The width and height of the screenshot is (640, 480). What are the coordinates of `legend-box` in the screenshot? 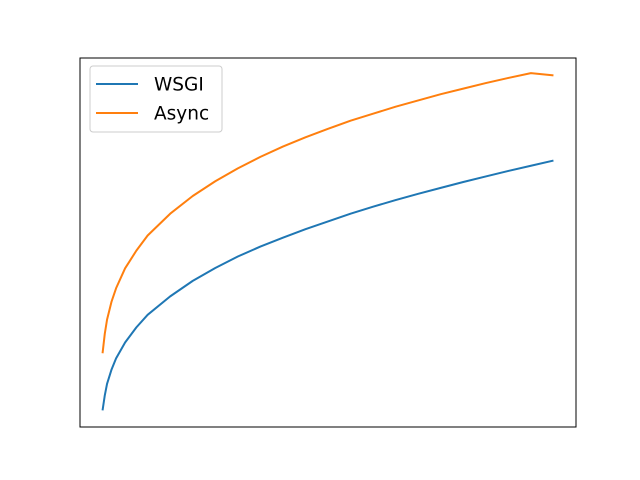 It's located at (156, 99).